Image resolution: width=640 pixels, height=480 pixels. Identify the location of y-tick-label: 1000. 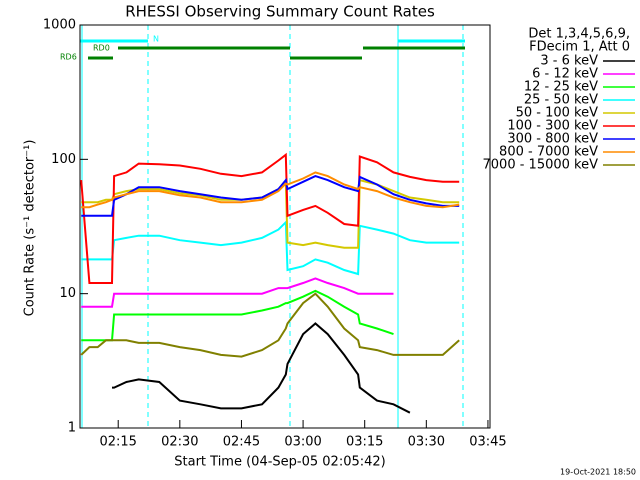
(59, 25).